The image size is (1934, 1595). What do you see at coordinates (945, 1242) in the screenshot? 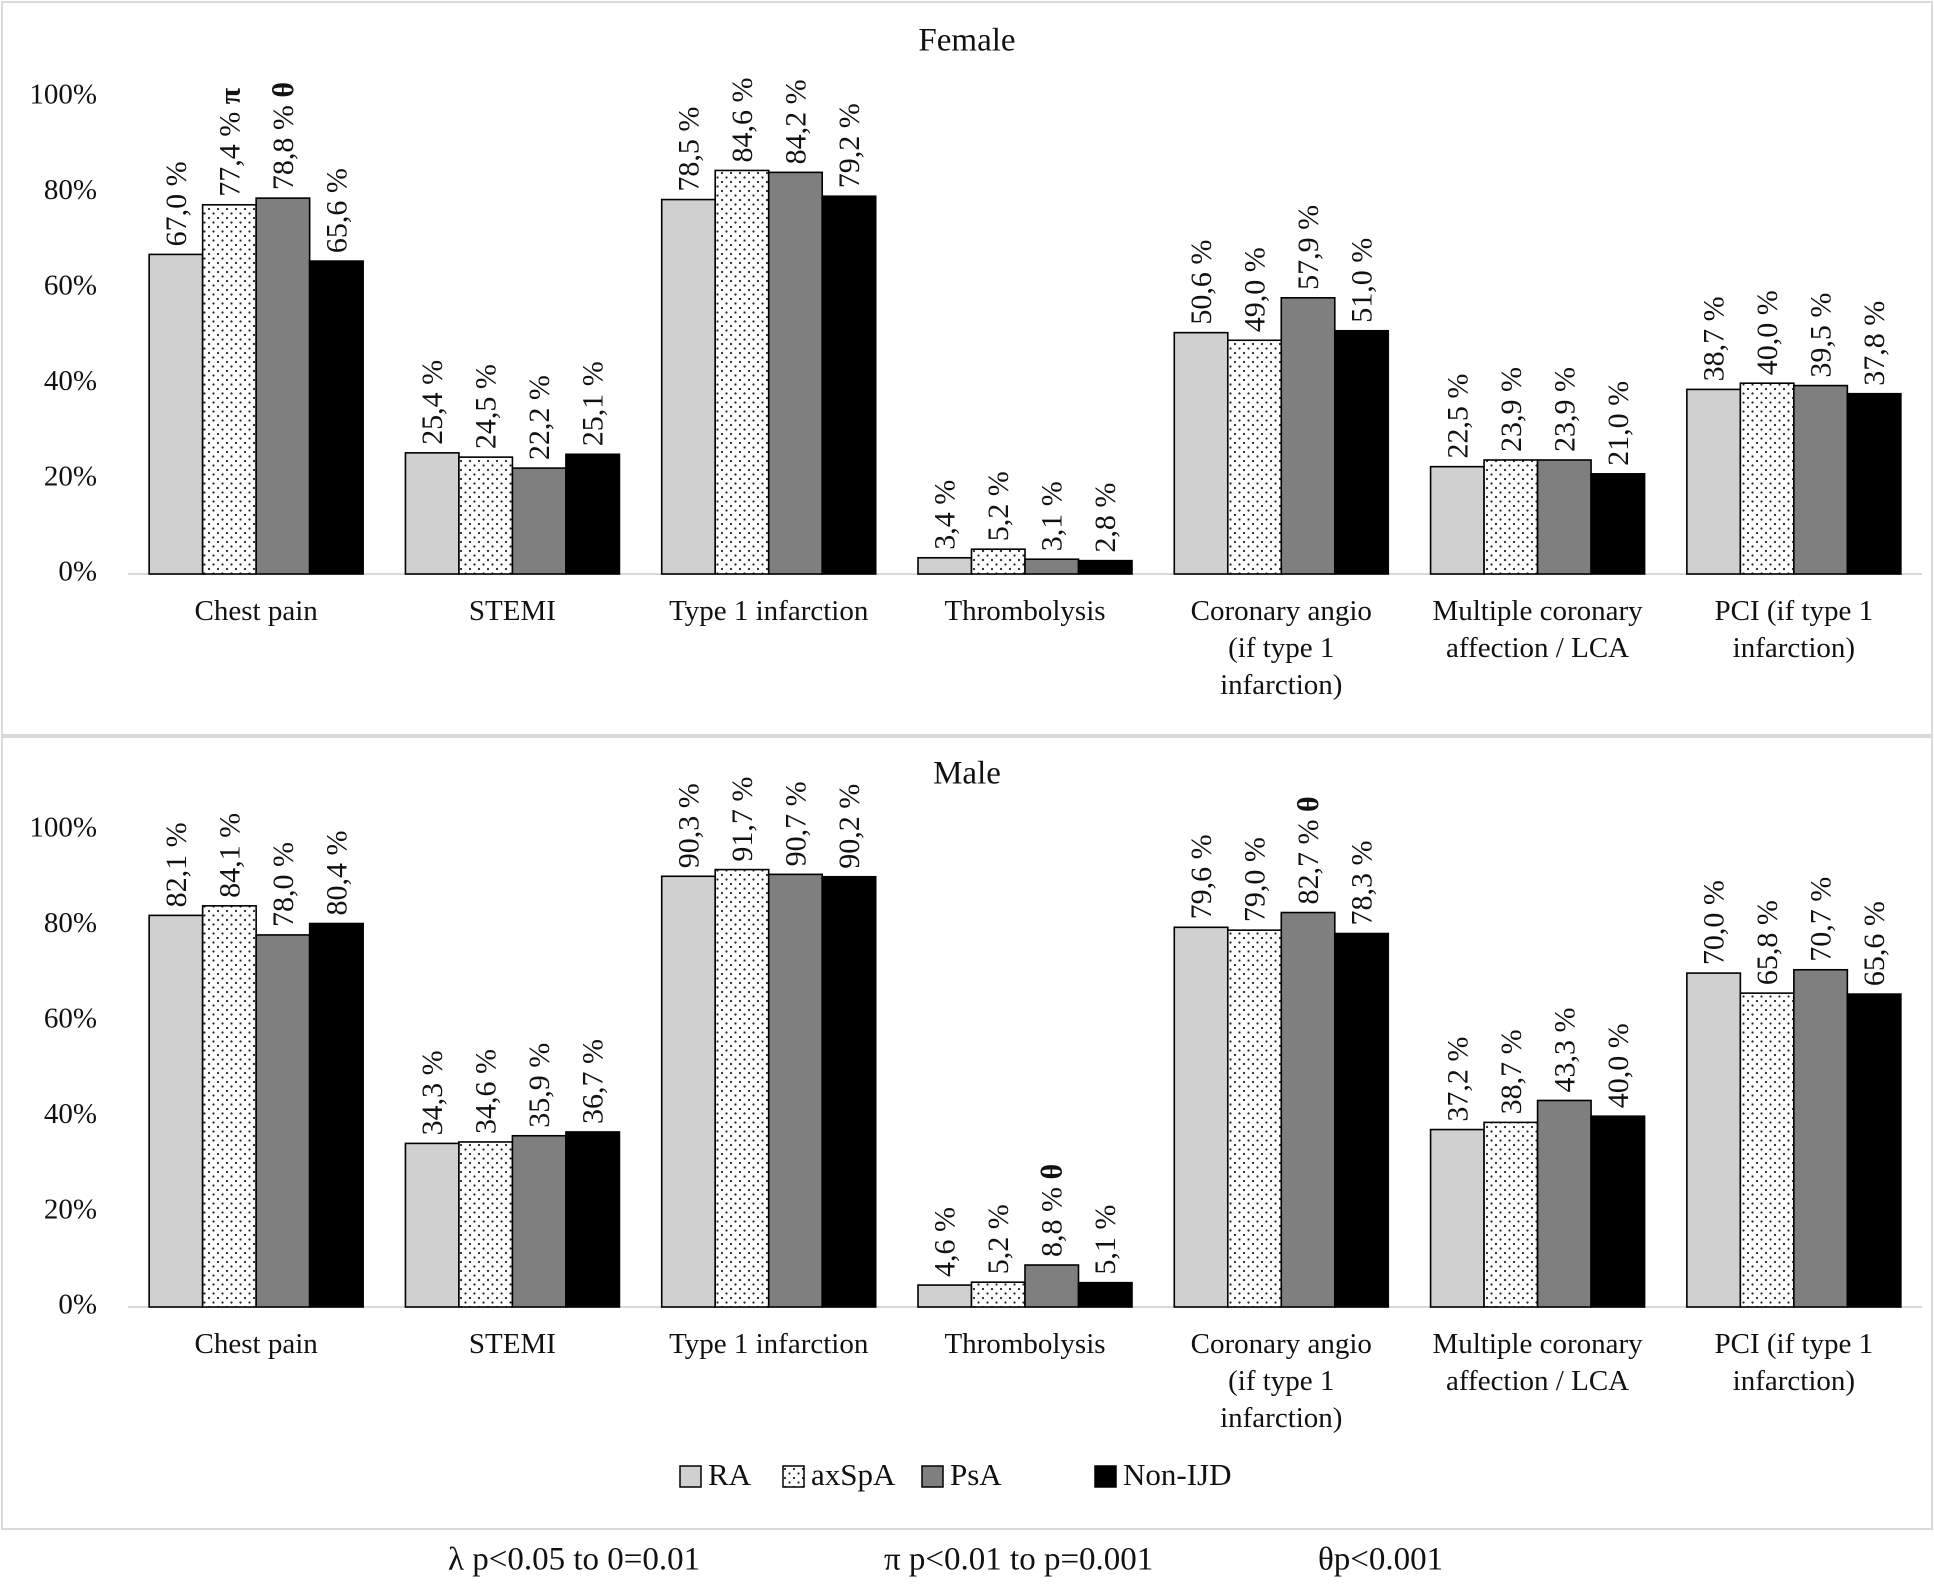
I see `data-label: 4,6 %` at bounding box center [945, 1242].